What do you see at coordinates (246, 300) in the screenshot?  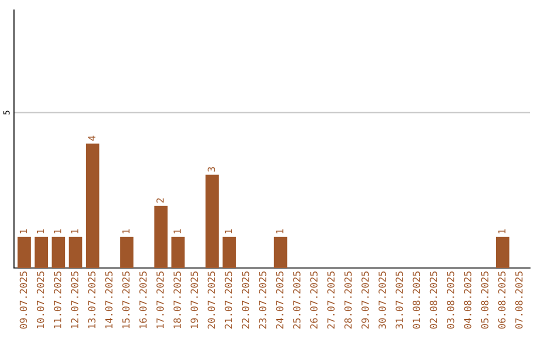 I see `x-tick-label: 22.07.2025` at bounding box center [246, 300].